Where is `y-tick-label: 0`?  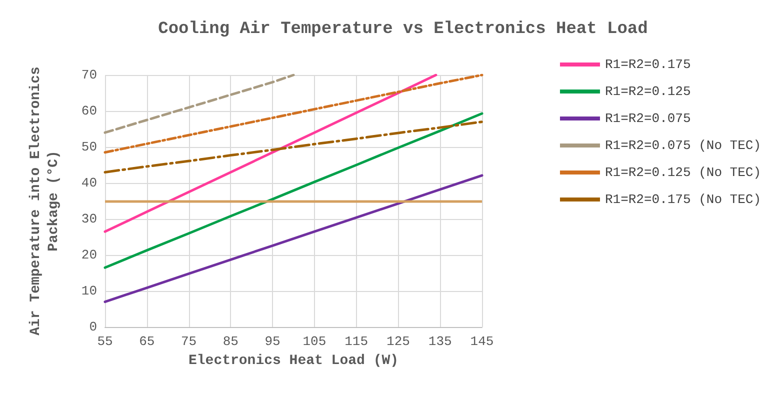
y-tick-label: 0 is located at coordinates (93, 327).